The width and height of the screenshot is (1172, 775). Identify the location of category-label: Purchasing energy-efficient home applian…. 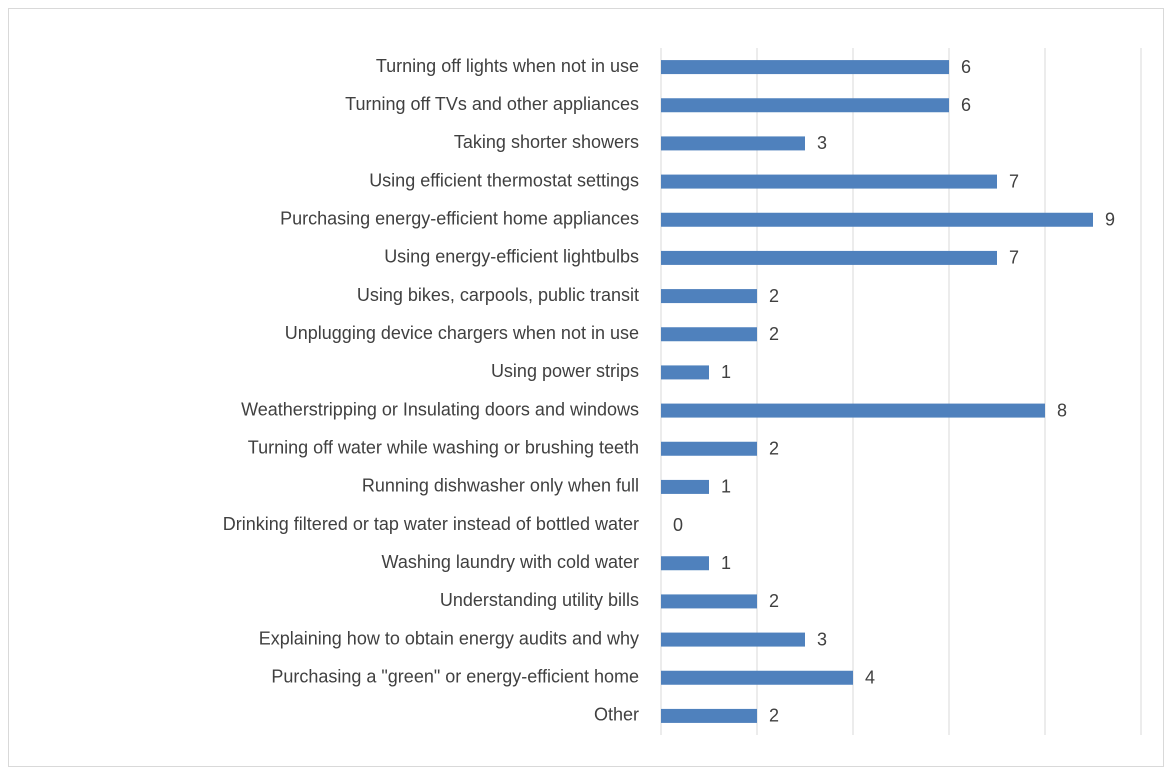
(459, 219).